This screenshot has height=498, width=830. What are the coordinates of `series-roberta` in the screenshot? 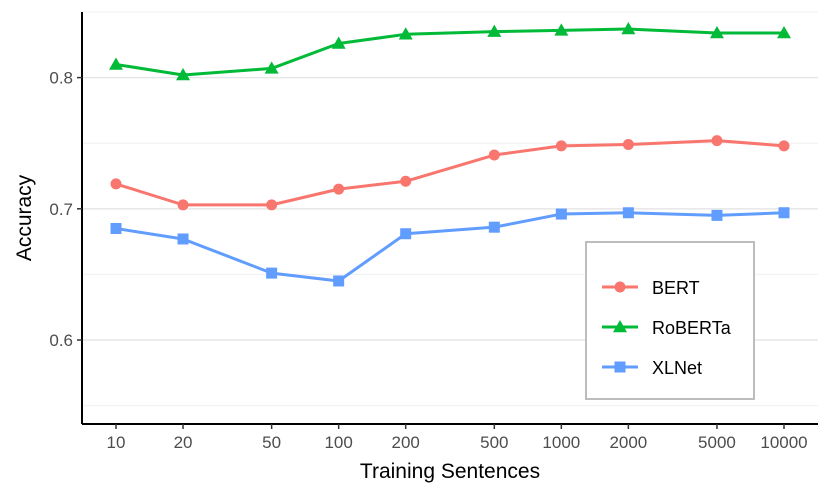 It's located at (450, 51).